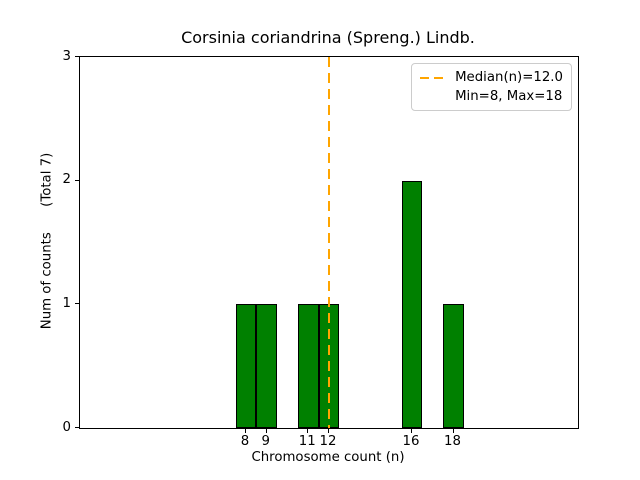 The width and height of the screenshot is (640, 480). I want to click on median-line, so click(329, 242).